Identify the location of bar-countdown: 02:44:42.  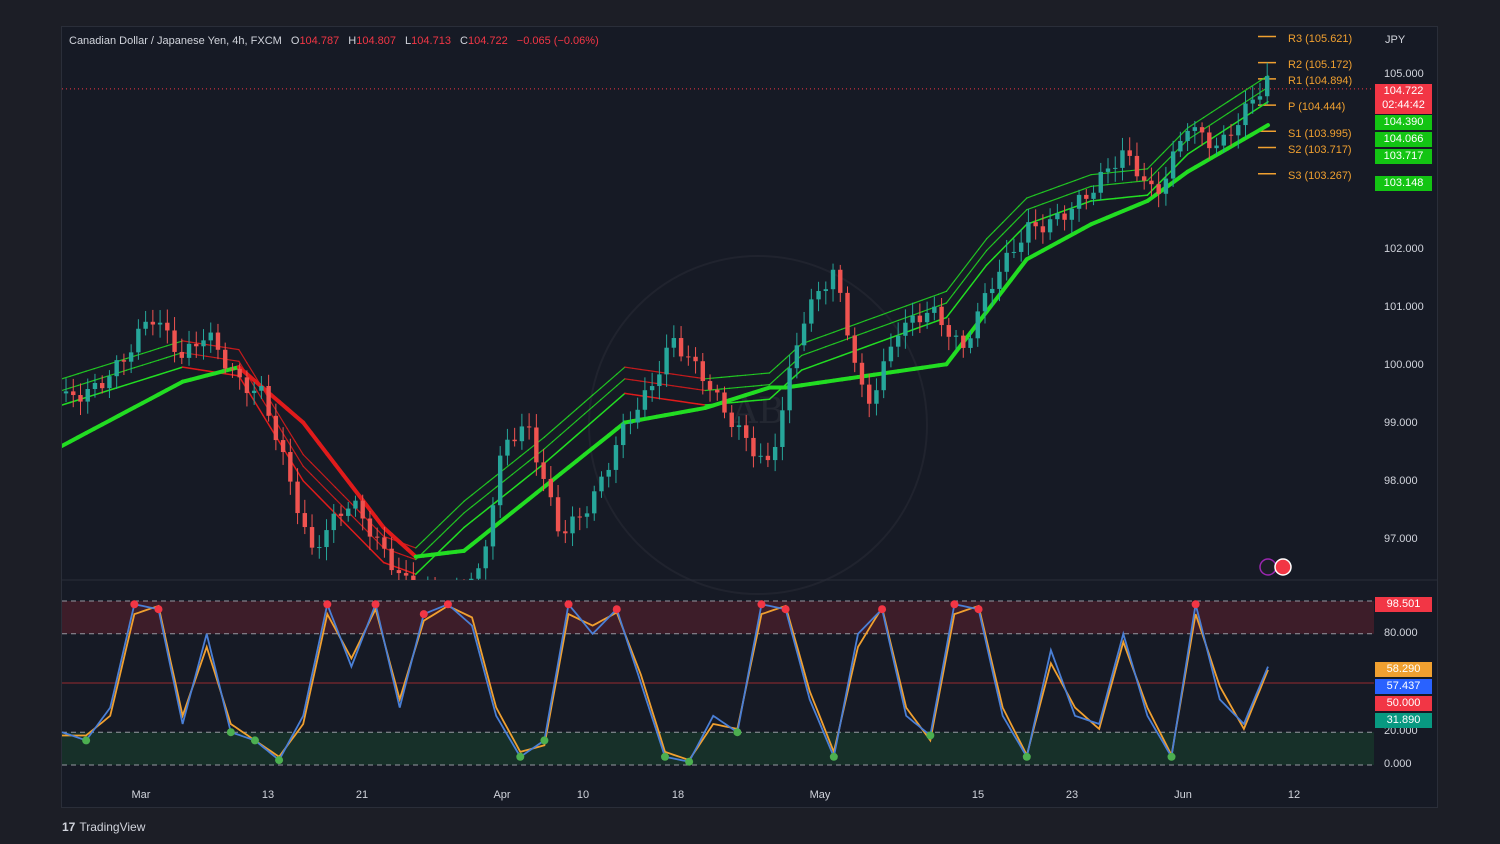
(1403, 105).